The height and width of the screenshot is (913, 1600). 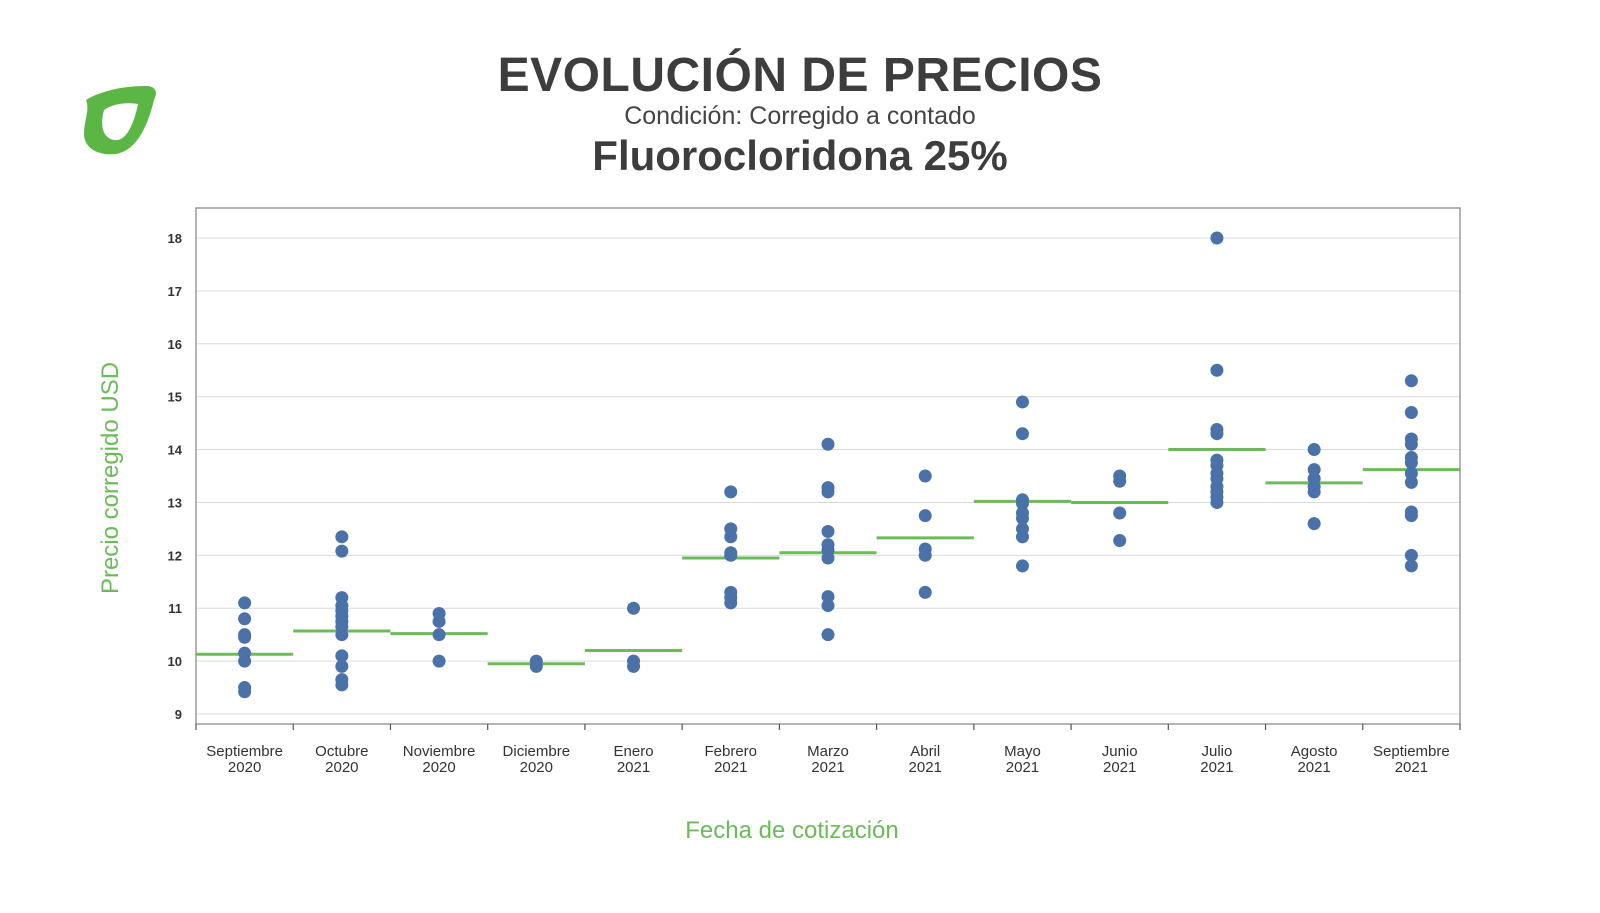 What do you see at coordinates (175, 661) in the screenshot?
I see `y-tick-label: 10` at bounding box center [175, 661].